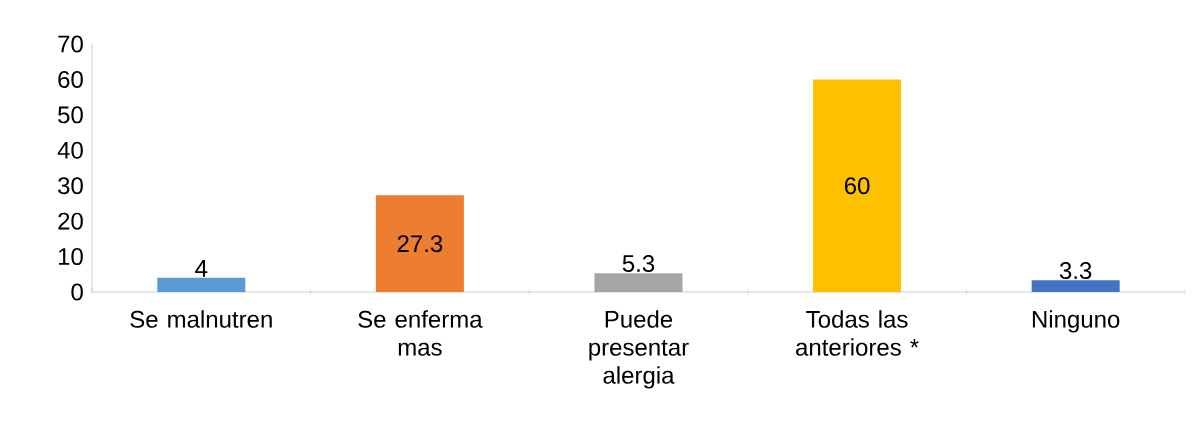 Image resolution: width=1199 pixels, height=431 pixels. I want to click on y-tick-label: 50, so click(70, 115).